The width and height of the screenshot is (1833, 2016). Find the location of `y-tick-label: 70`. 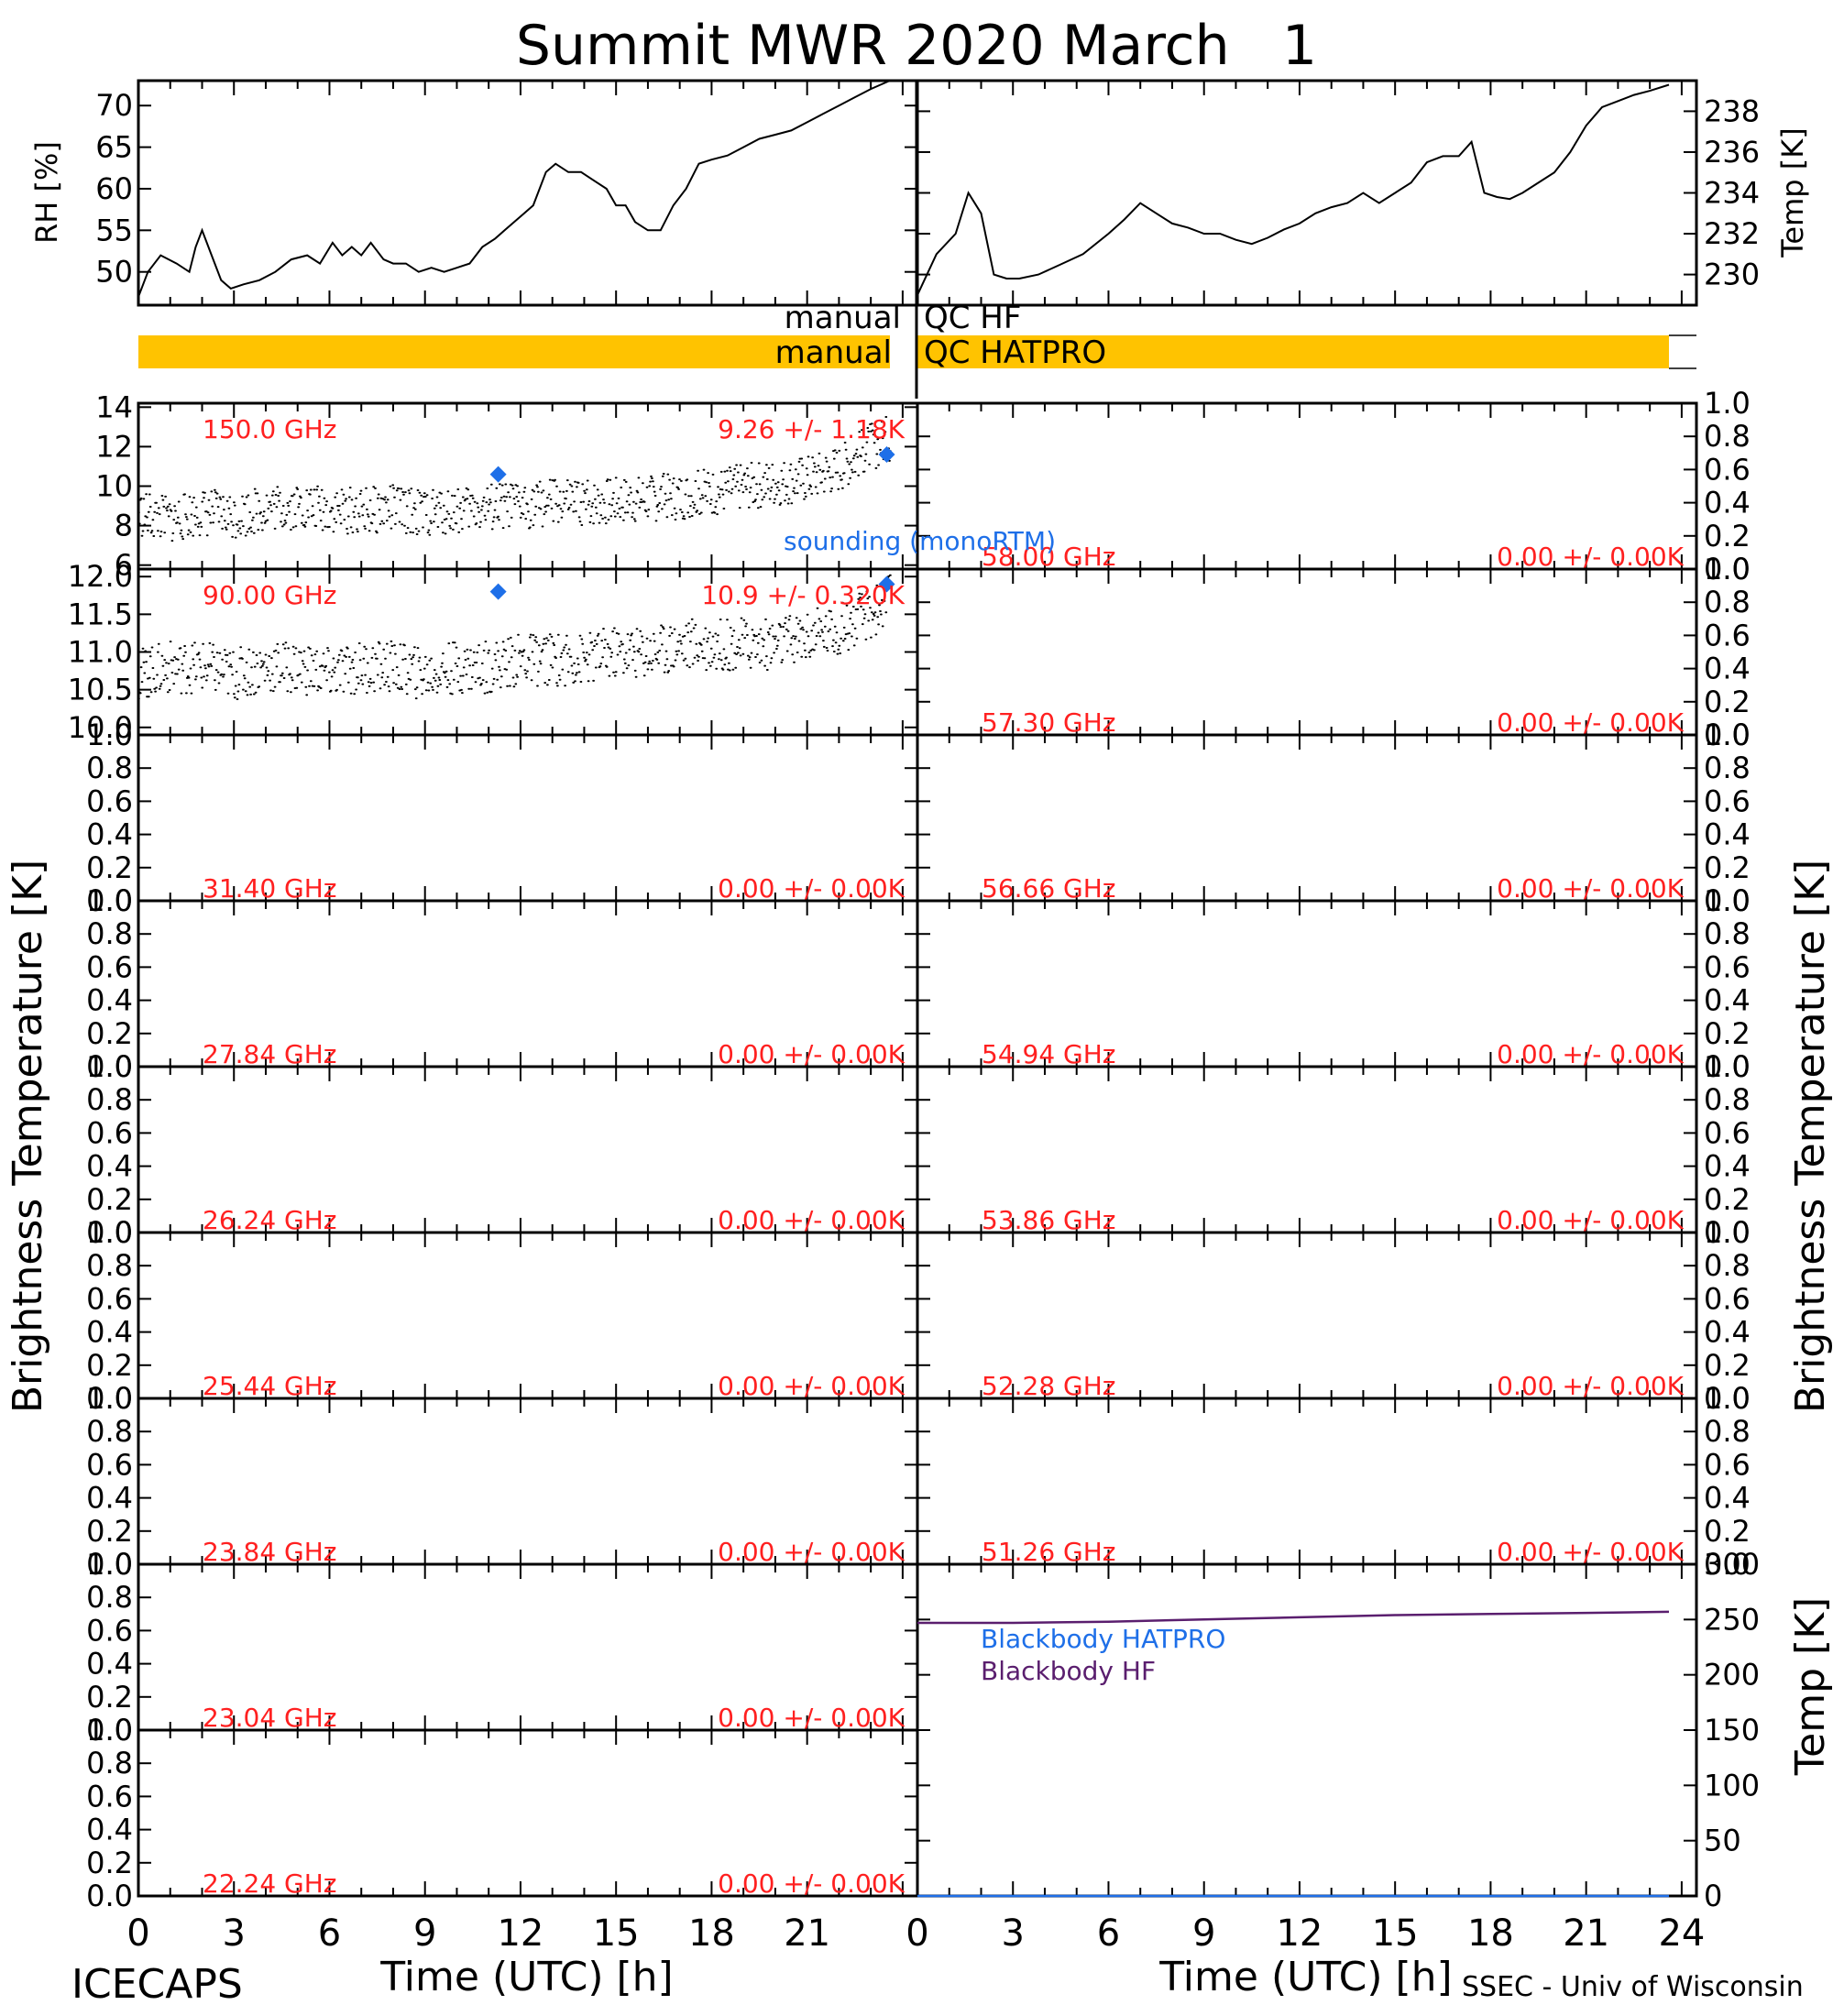

y-tick-label: 70 is located at coordinates (114, 105).